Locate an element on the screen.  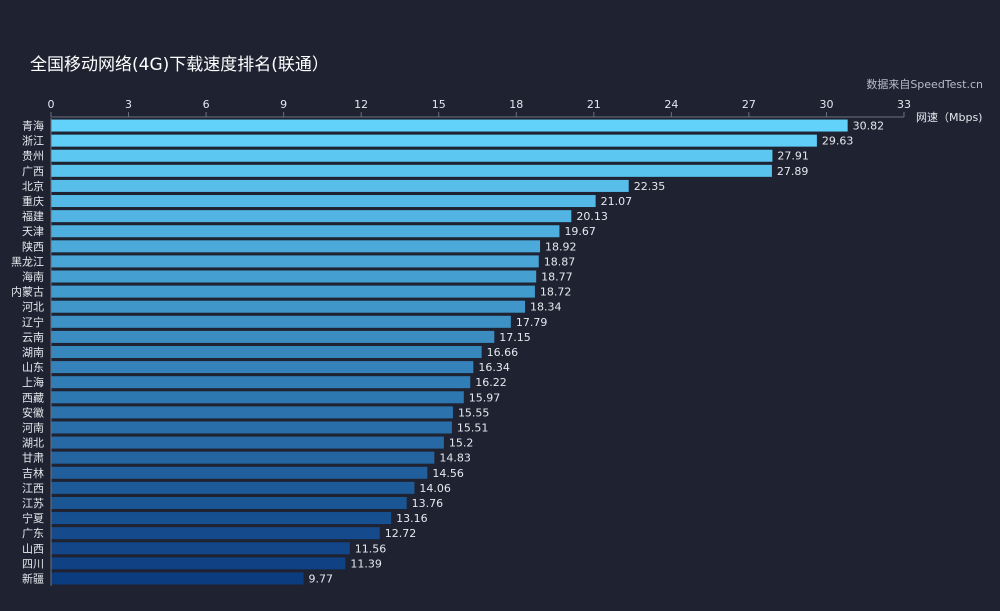
y-tick-label: 海南 is located at coordinates (33, 277).